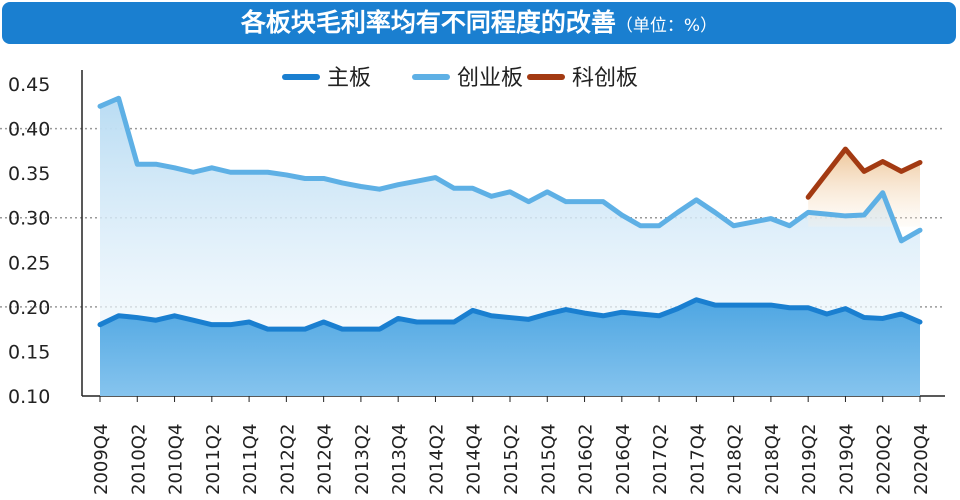 The height and width of the screenshot is (500, 960). Describe the element at coordinates (846, 459) in the screenshot. I see `x-tick-label: 2019Q4` at that location.